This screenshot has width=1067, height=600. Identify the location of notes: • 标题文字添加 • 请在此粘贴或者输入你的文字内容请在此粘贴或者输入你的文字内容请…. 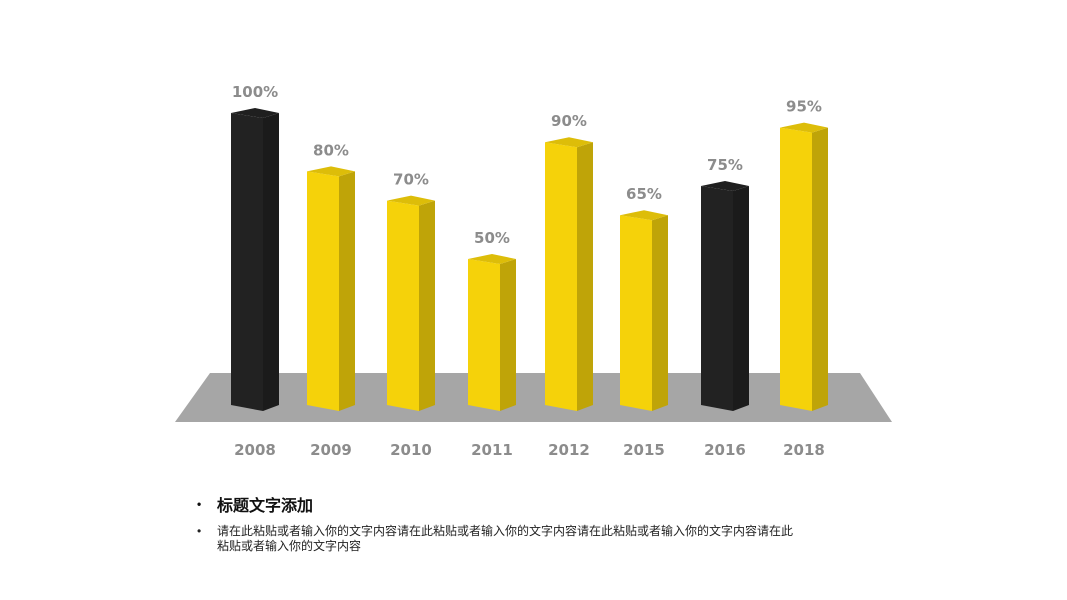
(507, 523).